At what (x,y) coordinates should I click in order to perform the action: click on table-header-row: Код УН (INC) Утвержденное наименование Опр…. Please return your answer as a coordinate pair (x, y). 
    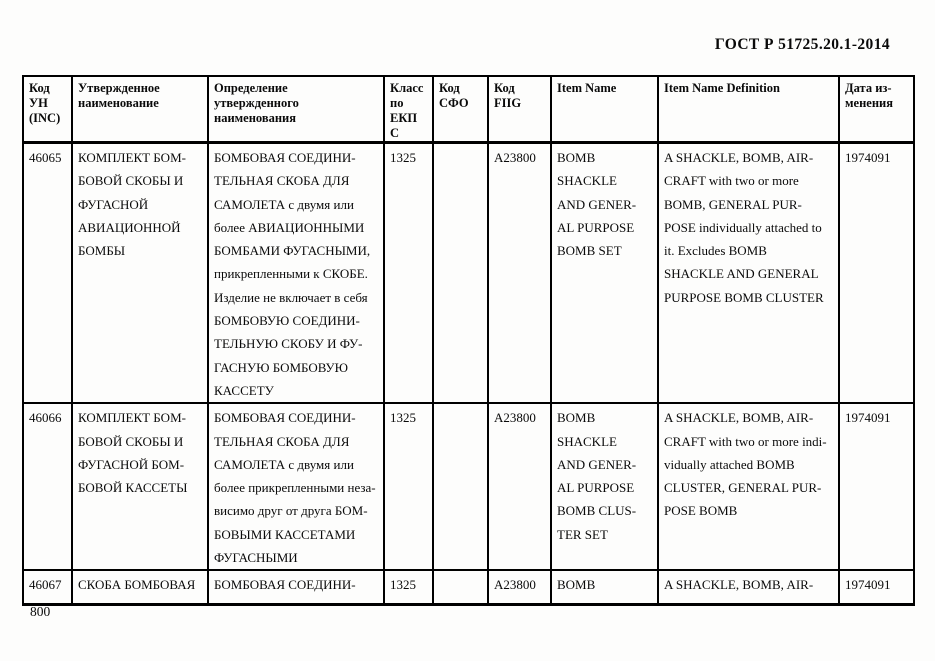
    Looking at the image, I should click on (468, 109).